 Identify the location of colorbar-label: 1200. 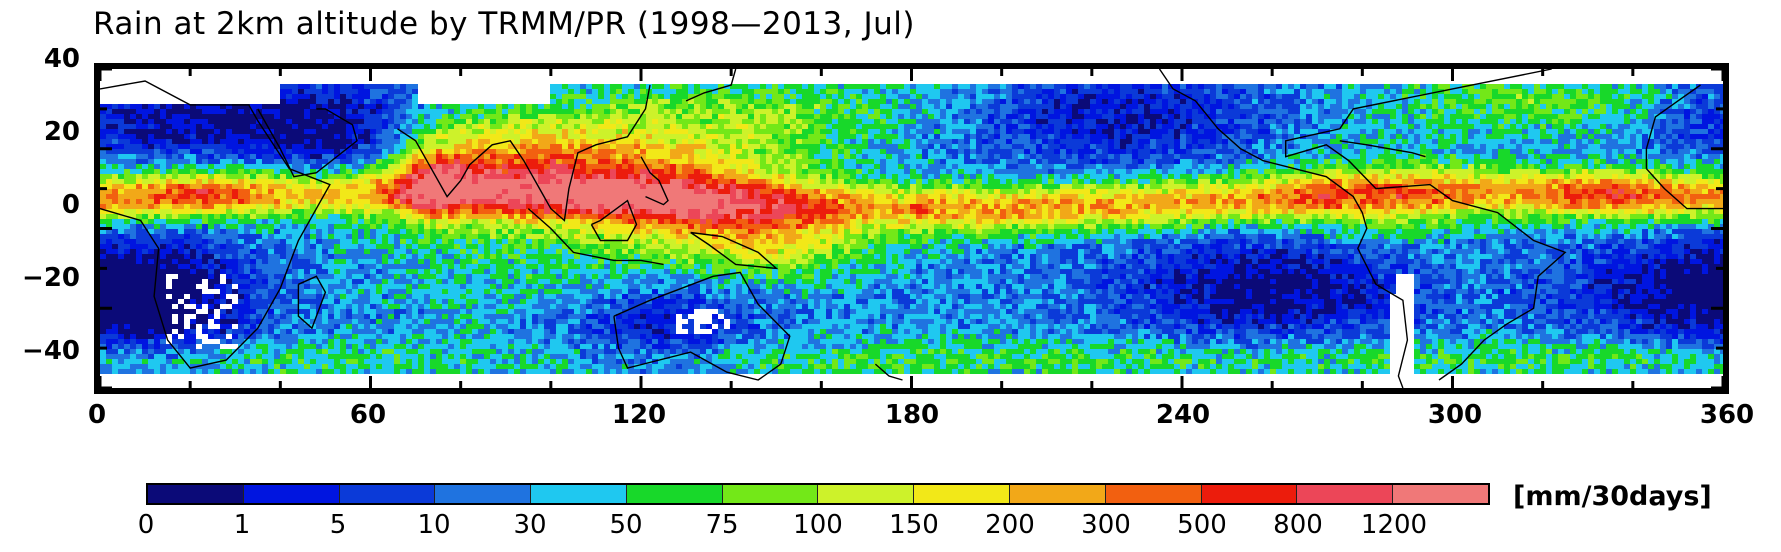
(1394, 525).